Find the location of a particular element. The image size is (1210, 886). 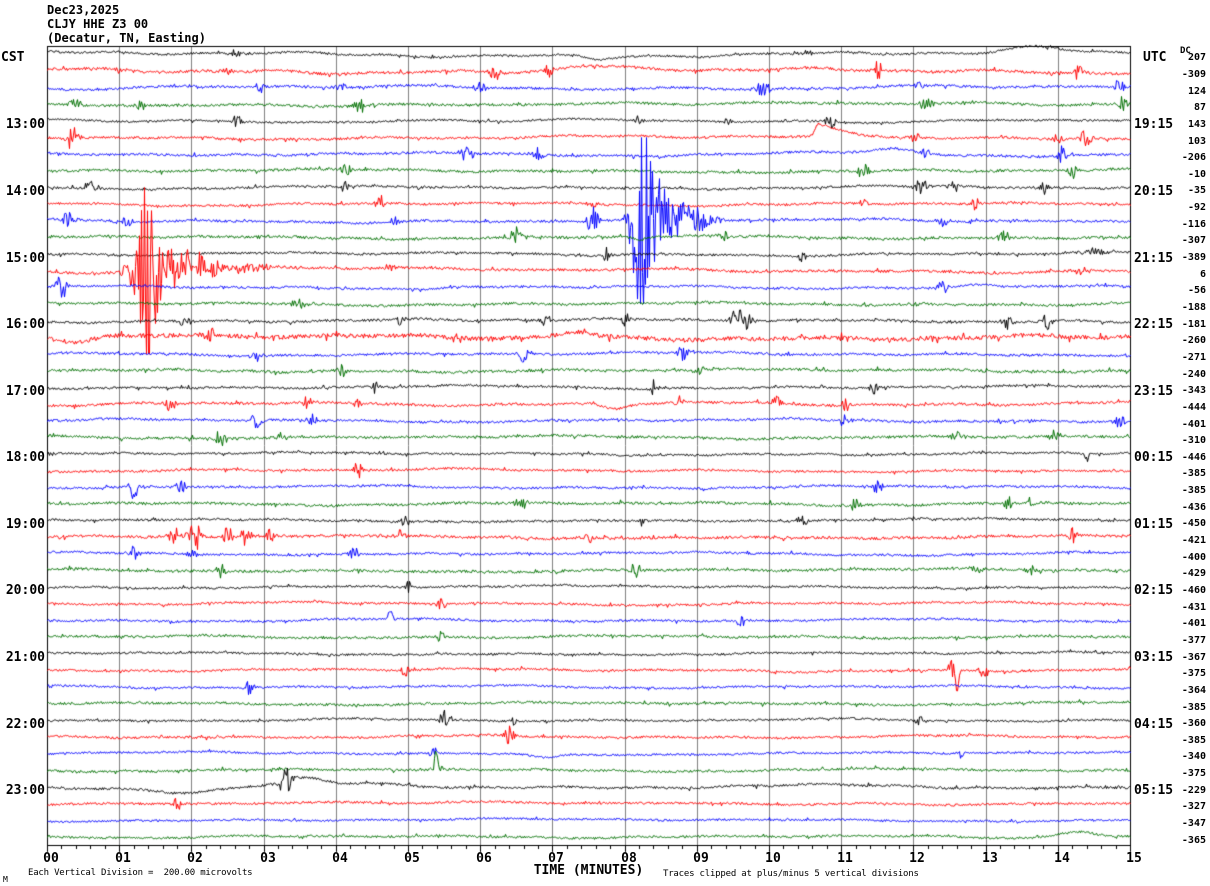

cst-label-18:00: 18:00 is located at coordinates (25, 457).